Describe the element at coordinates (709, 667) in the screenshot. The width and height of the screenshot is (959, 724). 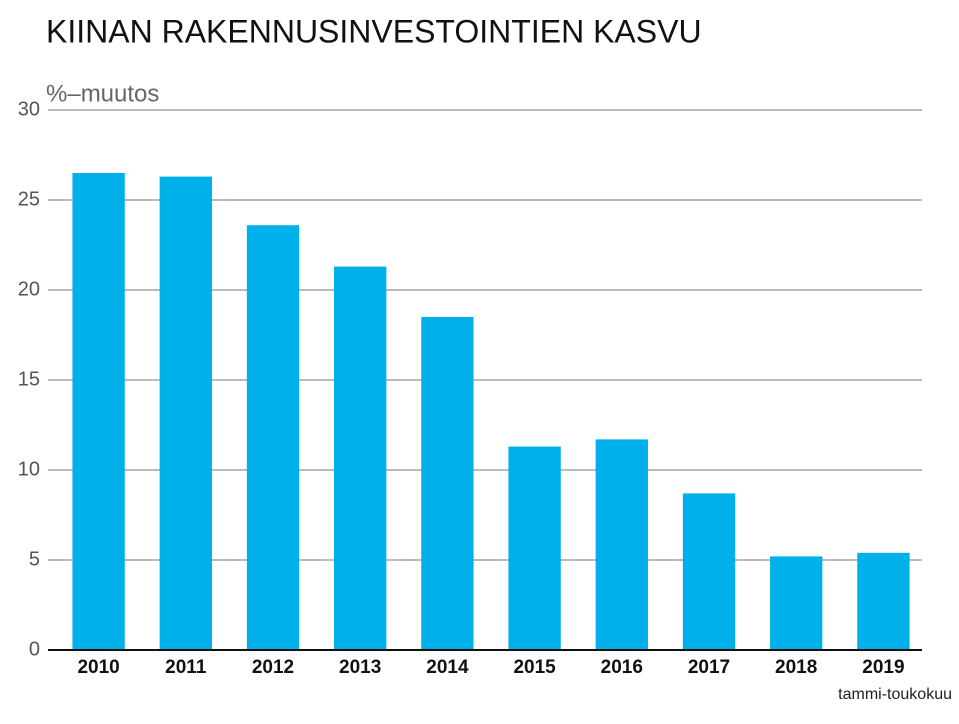
I see `x-tick-label: 2017` at that location.